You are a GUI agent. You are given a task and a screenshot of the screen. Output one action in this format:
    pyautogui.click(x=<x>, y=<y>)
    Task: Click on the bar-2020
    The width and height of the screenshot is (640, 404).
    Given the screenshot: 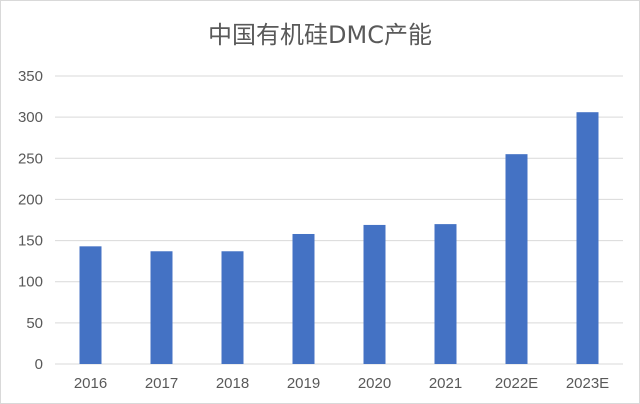 What is the action you would take?
    pyautogui.click(x=374, y=294)
    